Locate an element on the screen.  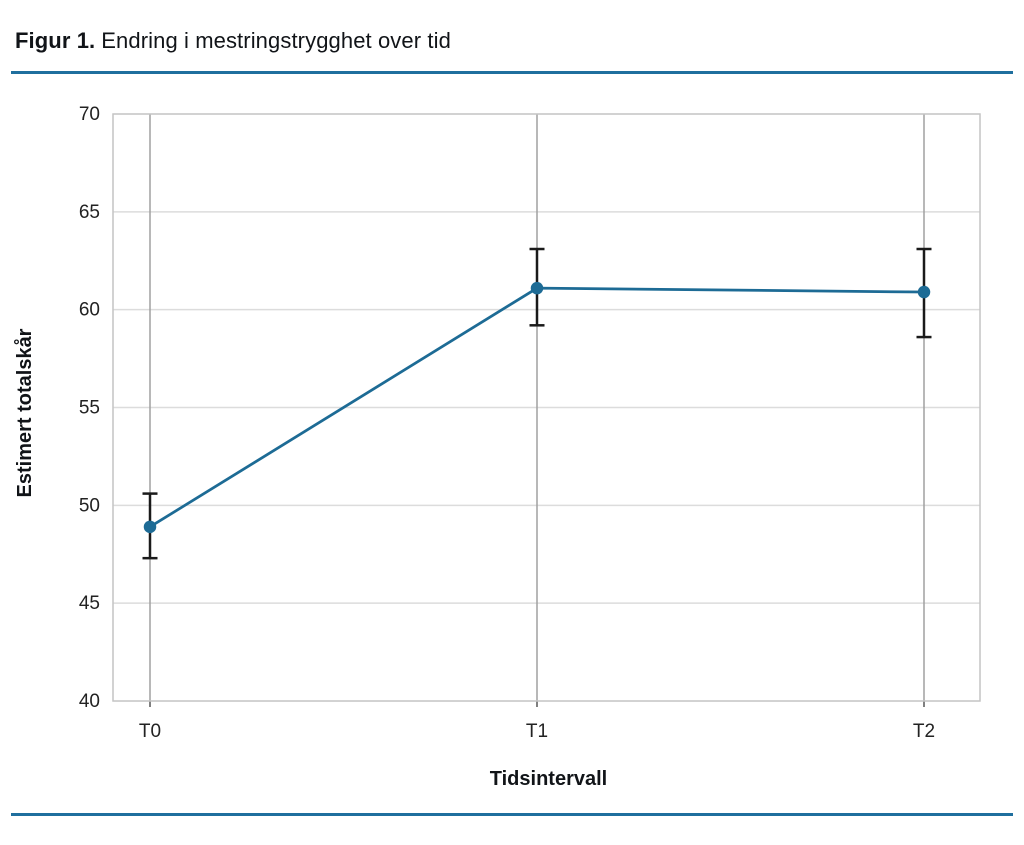
data-point-T2 is located at coordinates (924, 292).